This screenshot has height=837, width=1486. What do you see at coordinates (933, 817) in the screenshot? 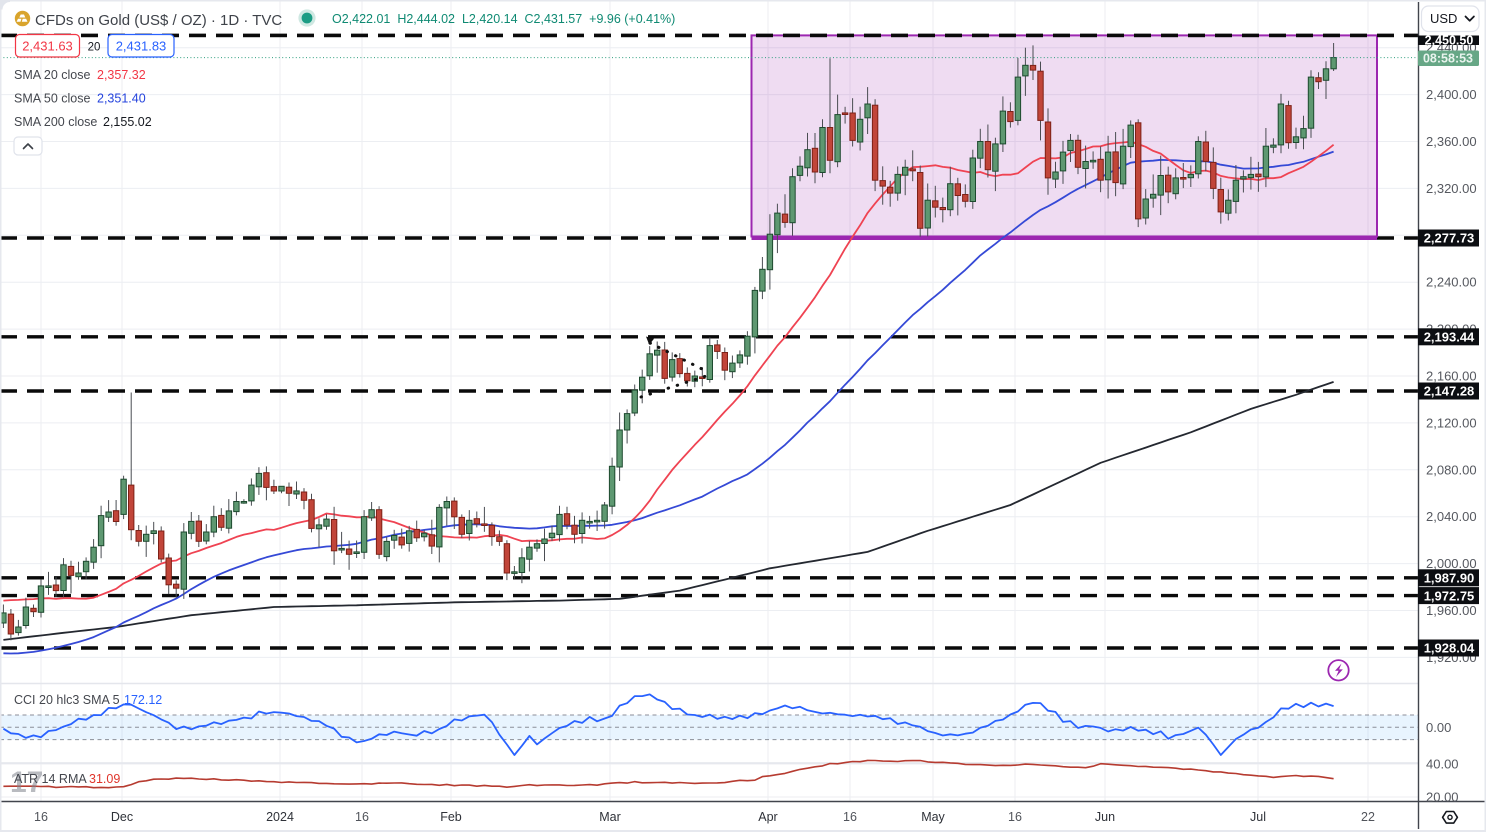
I see `svg-text: May` at bounding box center [933, 817].